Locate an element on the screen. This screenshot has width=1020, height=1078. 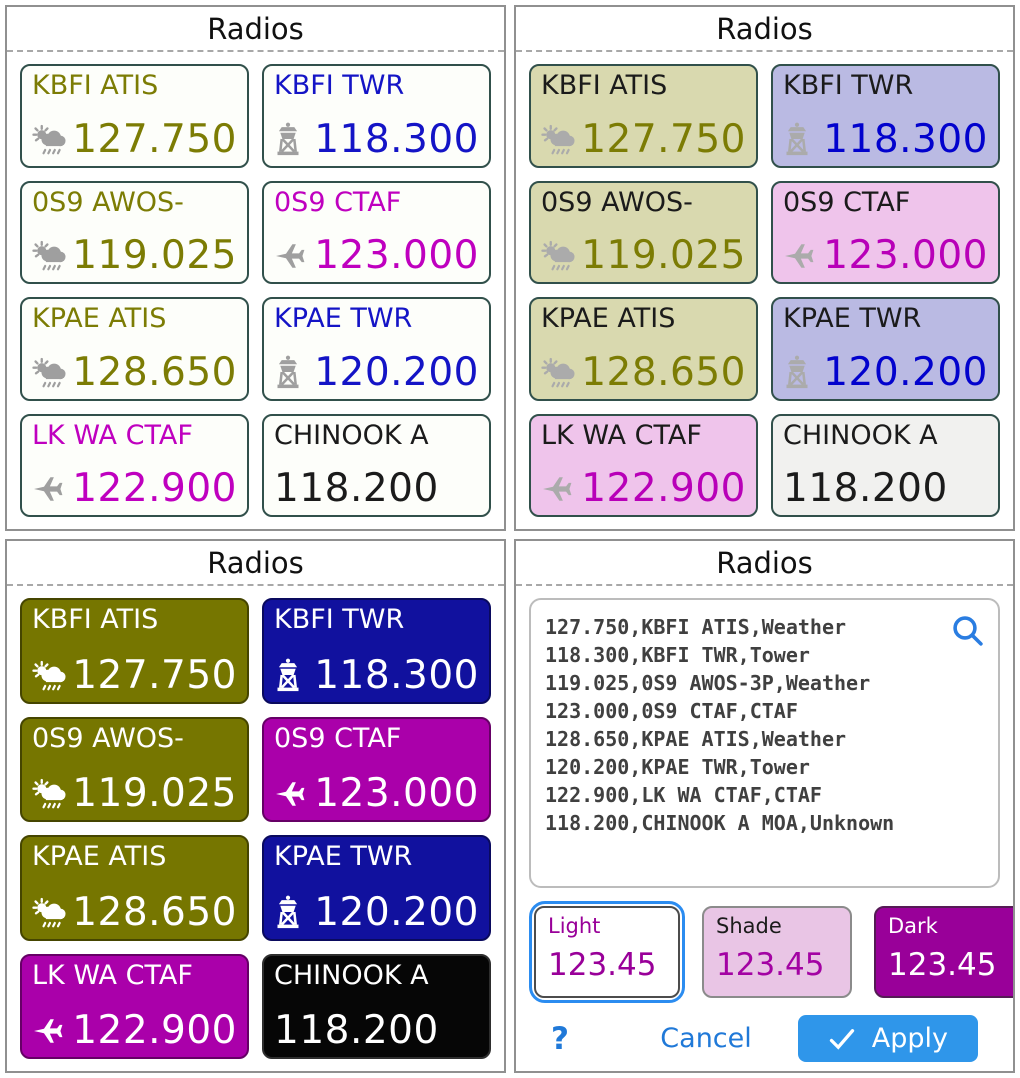
radio-card-label: LK WA CTAF is located at coordinates (112, 975).